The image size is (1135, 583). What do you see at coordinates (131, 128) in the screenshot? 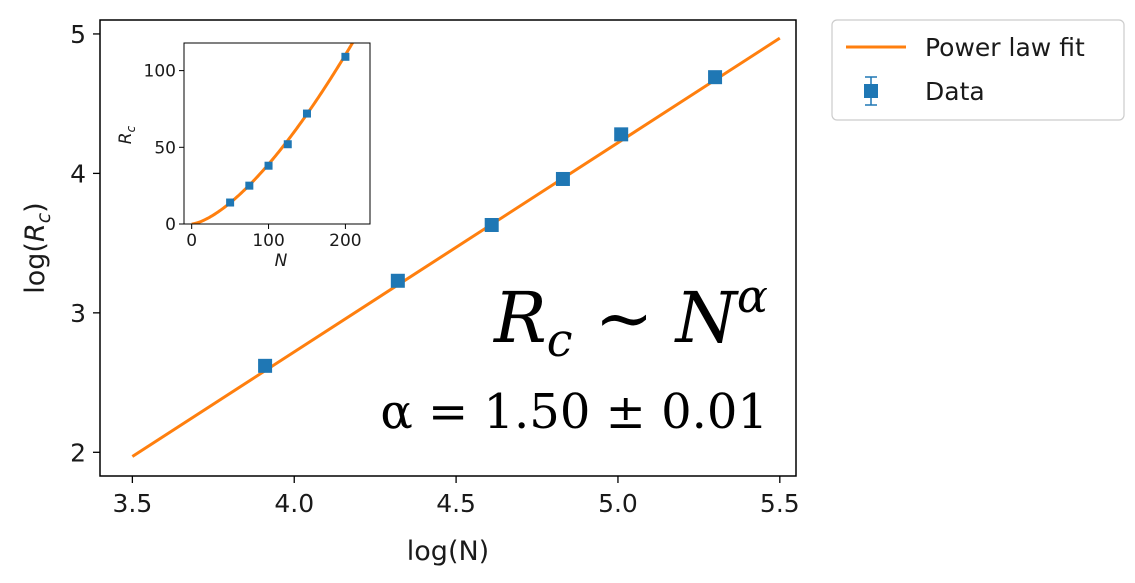
I see `inset-y-axis-subscript: c` at bounding box center [131, 128].